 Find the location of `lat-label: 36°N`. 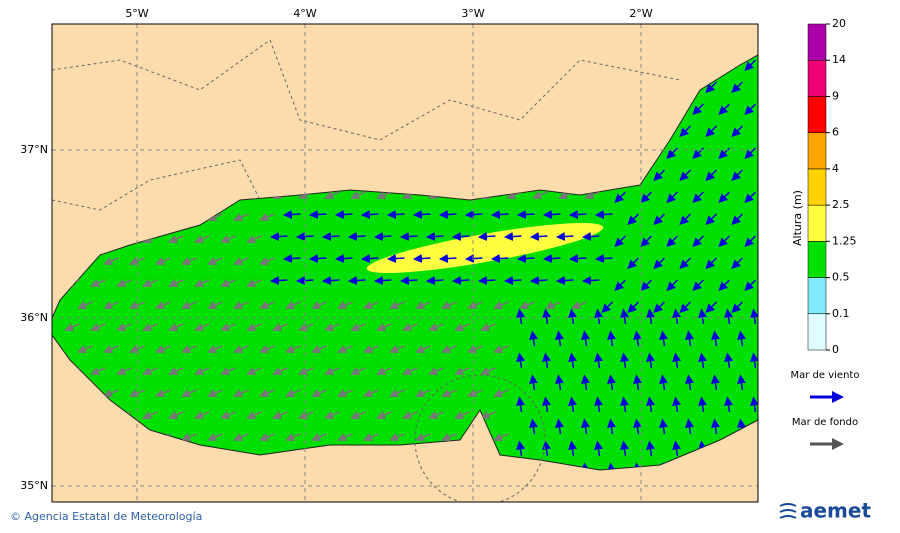

lat-label: 36°N is located at coordinates (34, 317).